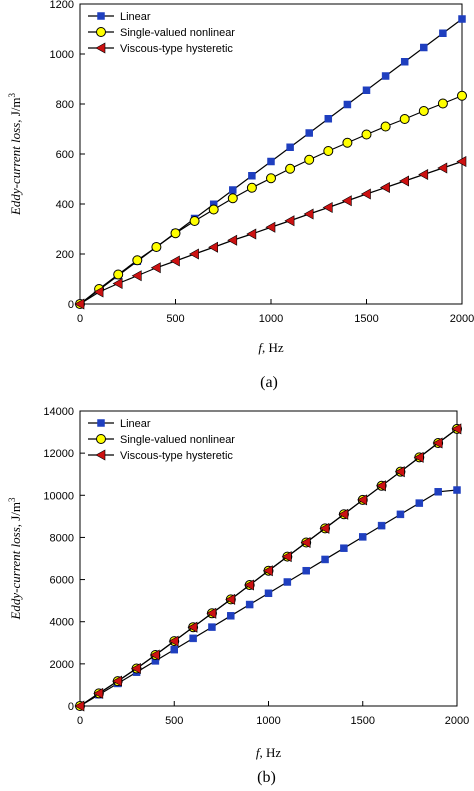 The image size is (474, 791). Describe the element at coordinates (58, 454) in the screenshot. I see `y-tick-label: 12000` at that location.